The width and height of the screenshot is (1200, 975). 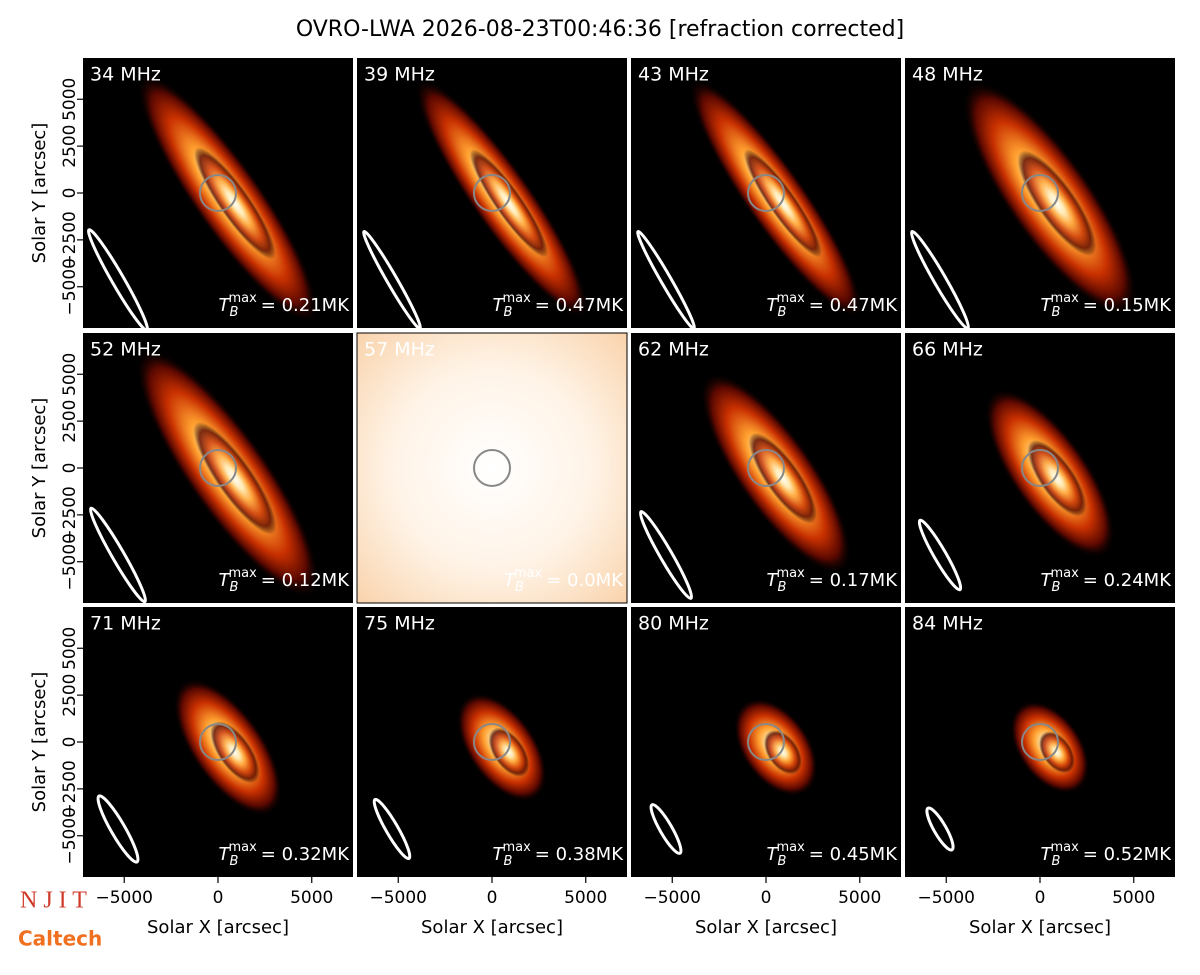 What do you see at coordinates (305, 305) in the screenshot?
I see `tb-value: = 0.21MK` at bounding box center [305, 305].